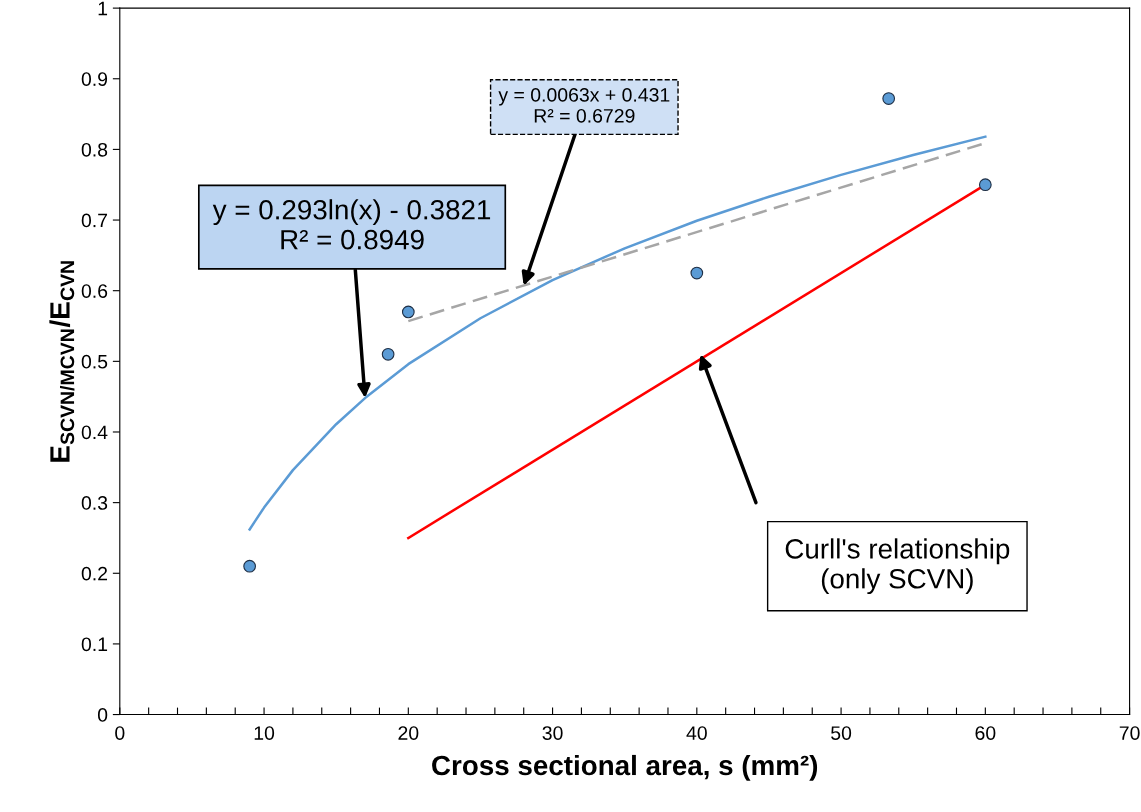 This screenshot has width=1141, height=812. I want to click on y-tick-label: 0.7, so click(94, 220).